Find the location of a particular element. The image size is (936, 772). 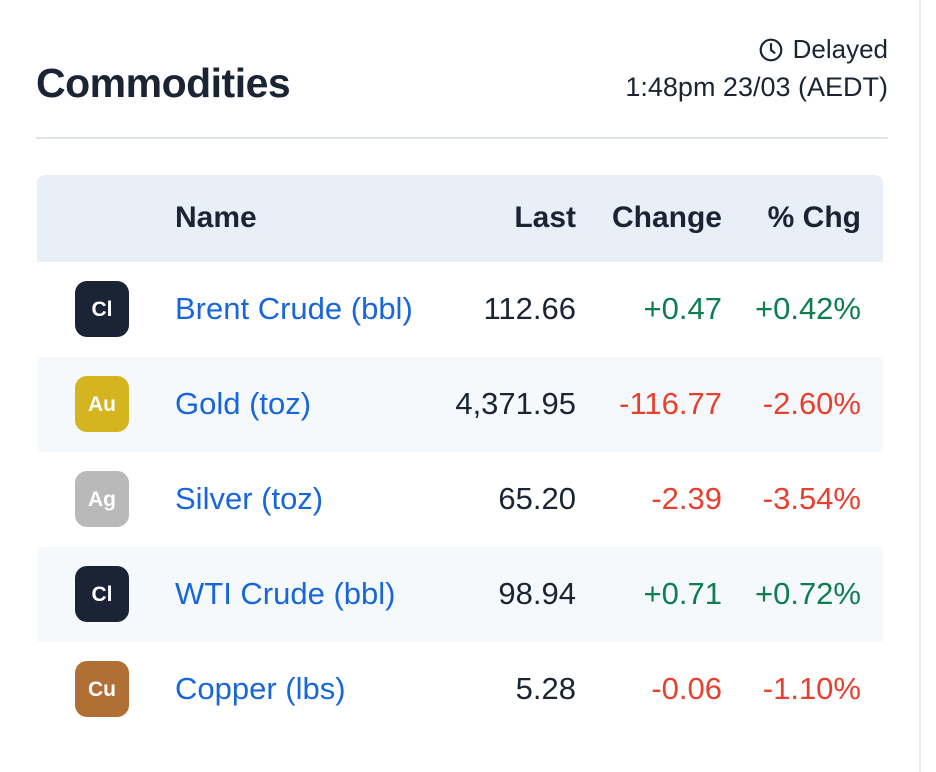

pct-change-value: -1.10% is located at coordinates (811, 689).